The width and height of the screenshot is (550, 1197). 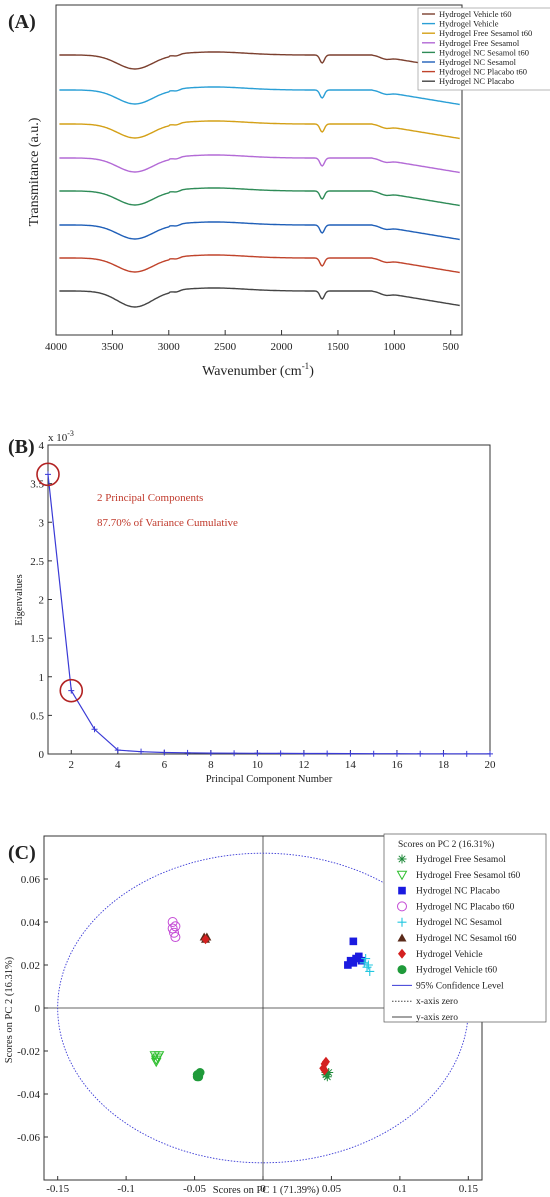 I want to click on x-tick-label: -0.15, so click(x=57, y=1189).